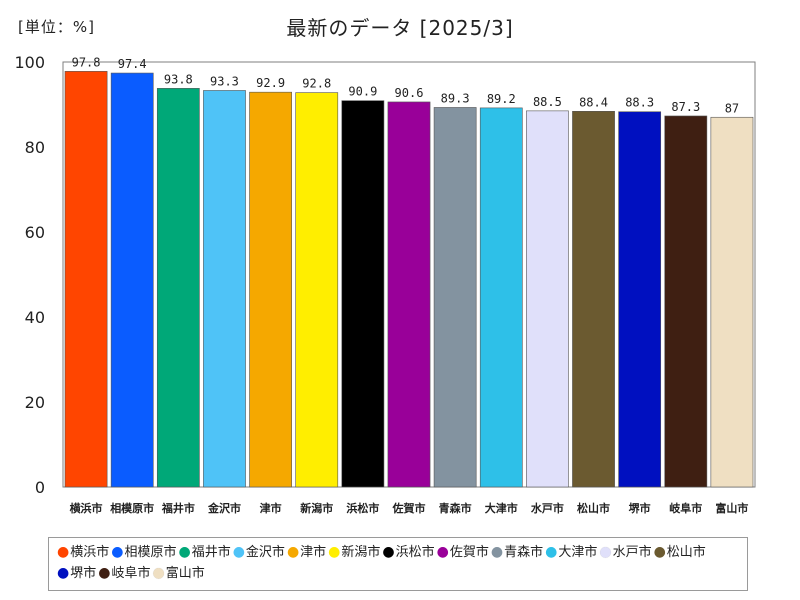 This screenshot has height=600, width=800. What do you see at coordinates (415, 552) in the screenshot?
I see `legend-label: 浜松市` at bounding box center [415, 552].